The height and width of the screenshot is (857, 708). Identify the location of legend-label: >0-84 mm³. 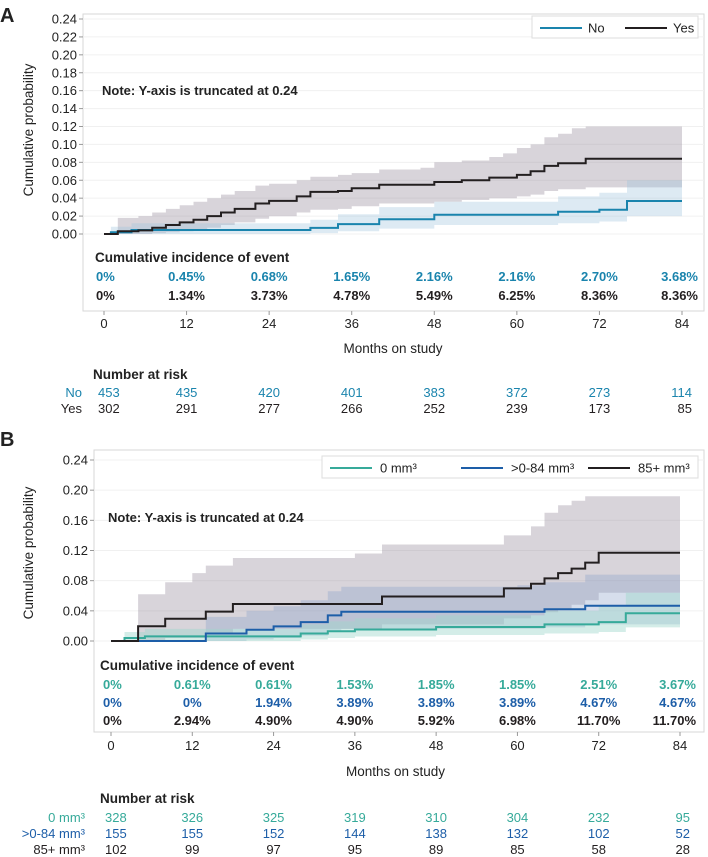
(543, 468).